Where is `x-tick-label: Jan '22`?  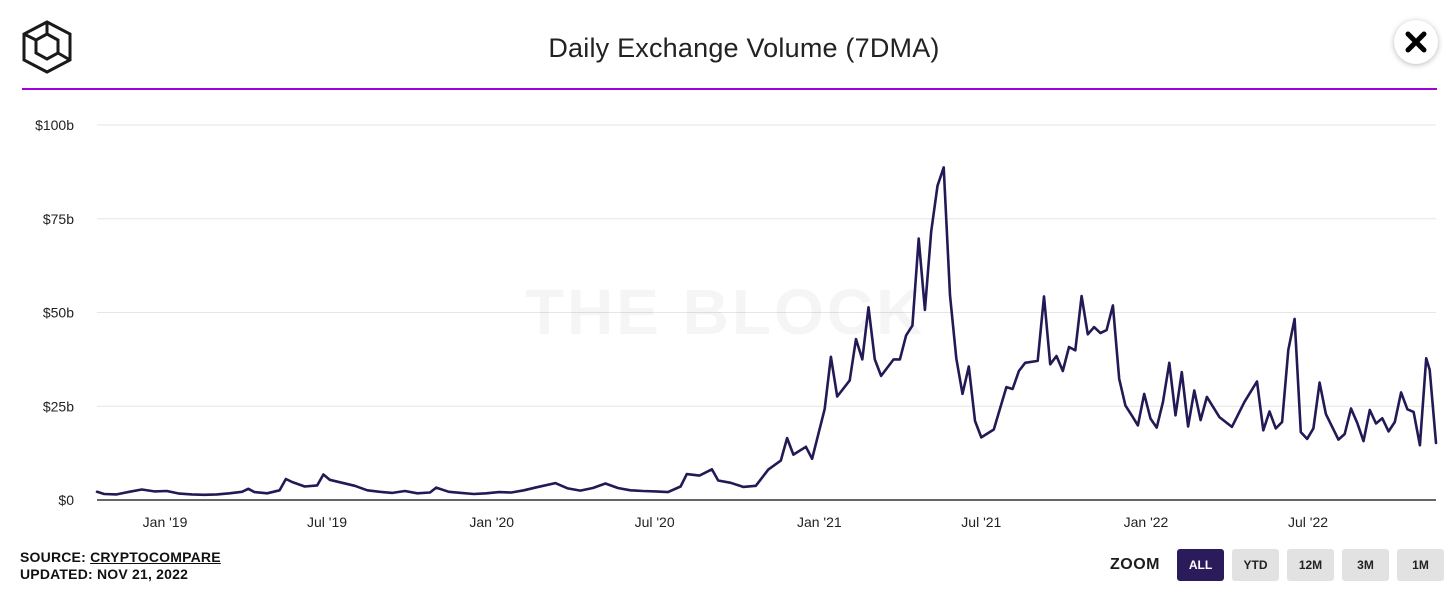 x-tick-label: Jan '22 is located at coordinates (1146, 522).